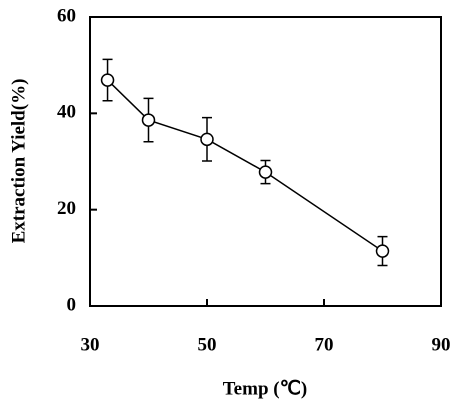  Describe the element at coordinates (66, 208) in the screenshot. I see `y-tick-label: 20` at that location.